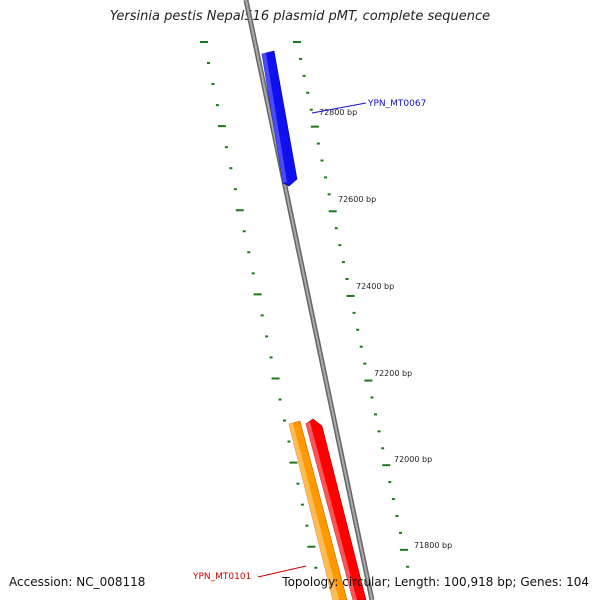 This screenshot has width=600, height=600. Describe the element at coordinates (357, 199) in the screenshot. I see `ruler-label: 72600 bp` at that location.